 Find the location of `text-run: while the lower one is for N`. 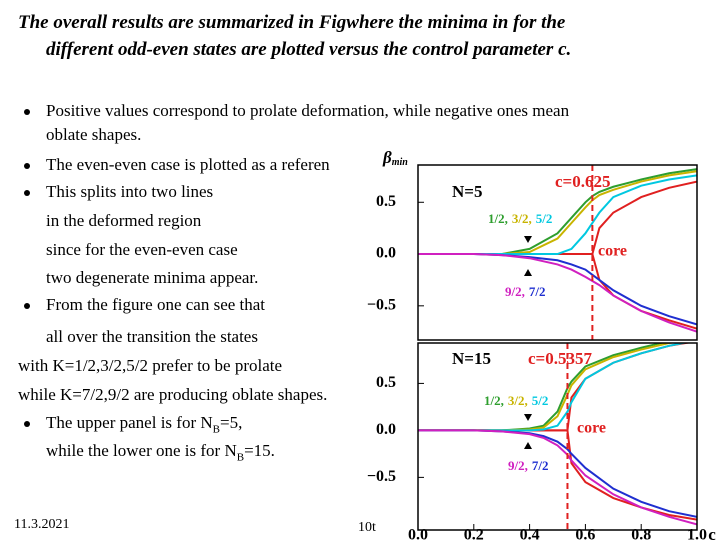

text-run: while the lower one is for N is located at coordinates (141, 450).